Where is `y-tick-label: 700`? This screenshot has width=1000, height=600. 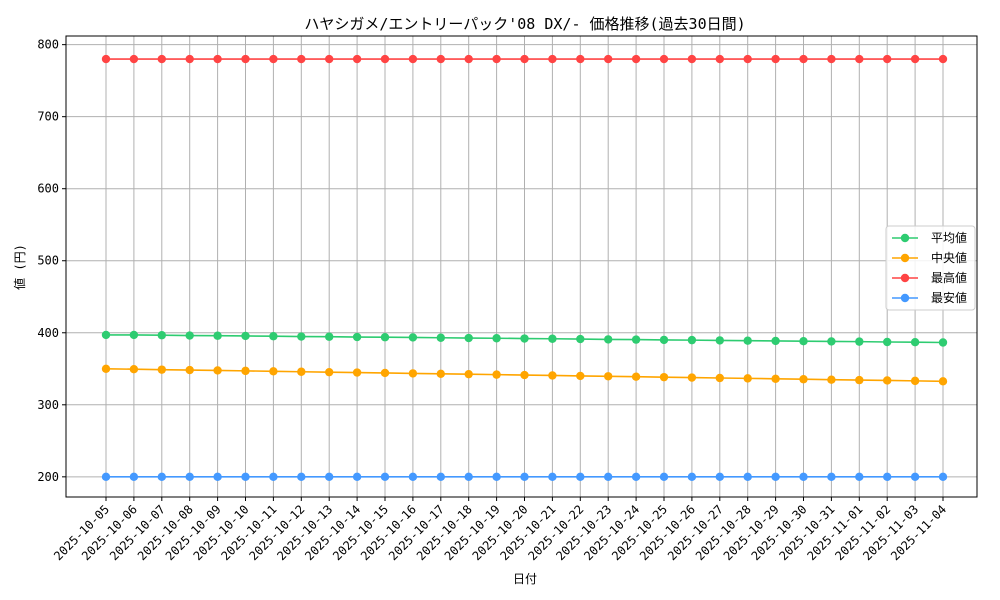
y-tick-label: 700 is located at coordinates (48, 117).